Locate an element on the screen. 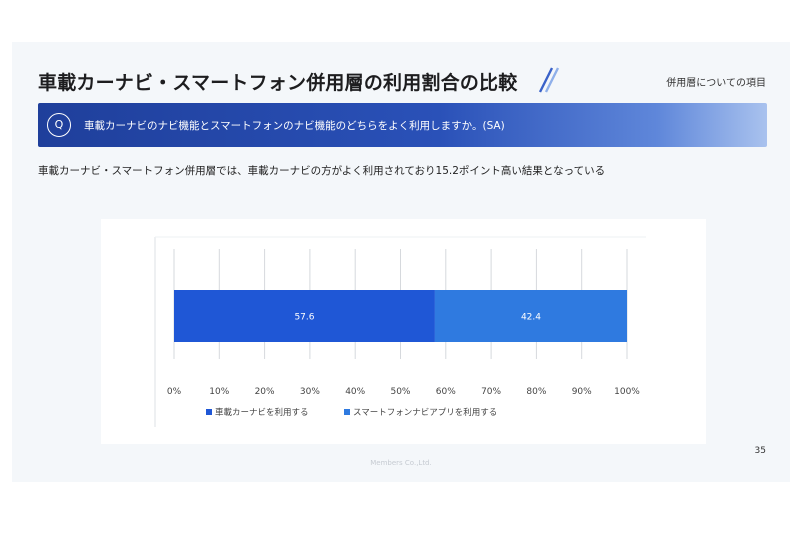 This screenshot has width=800, height=533. slash-decoration-icon is located at coordinates (549, 80).